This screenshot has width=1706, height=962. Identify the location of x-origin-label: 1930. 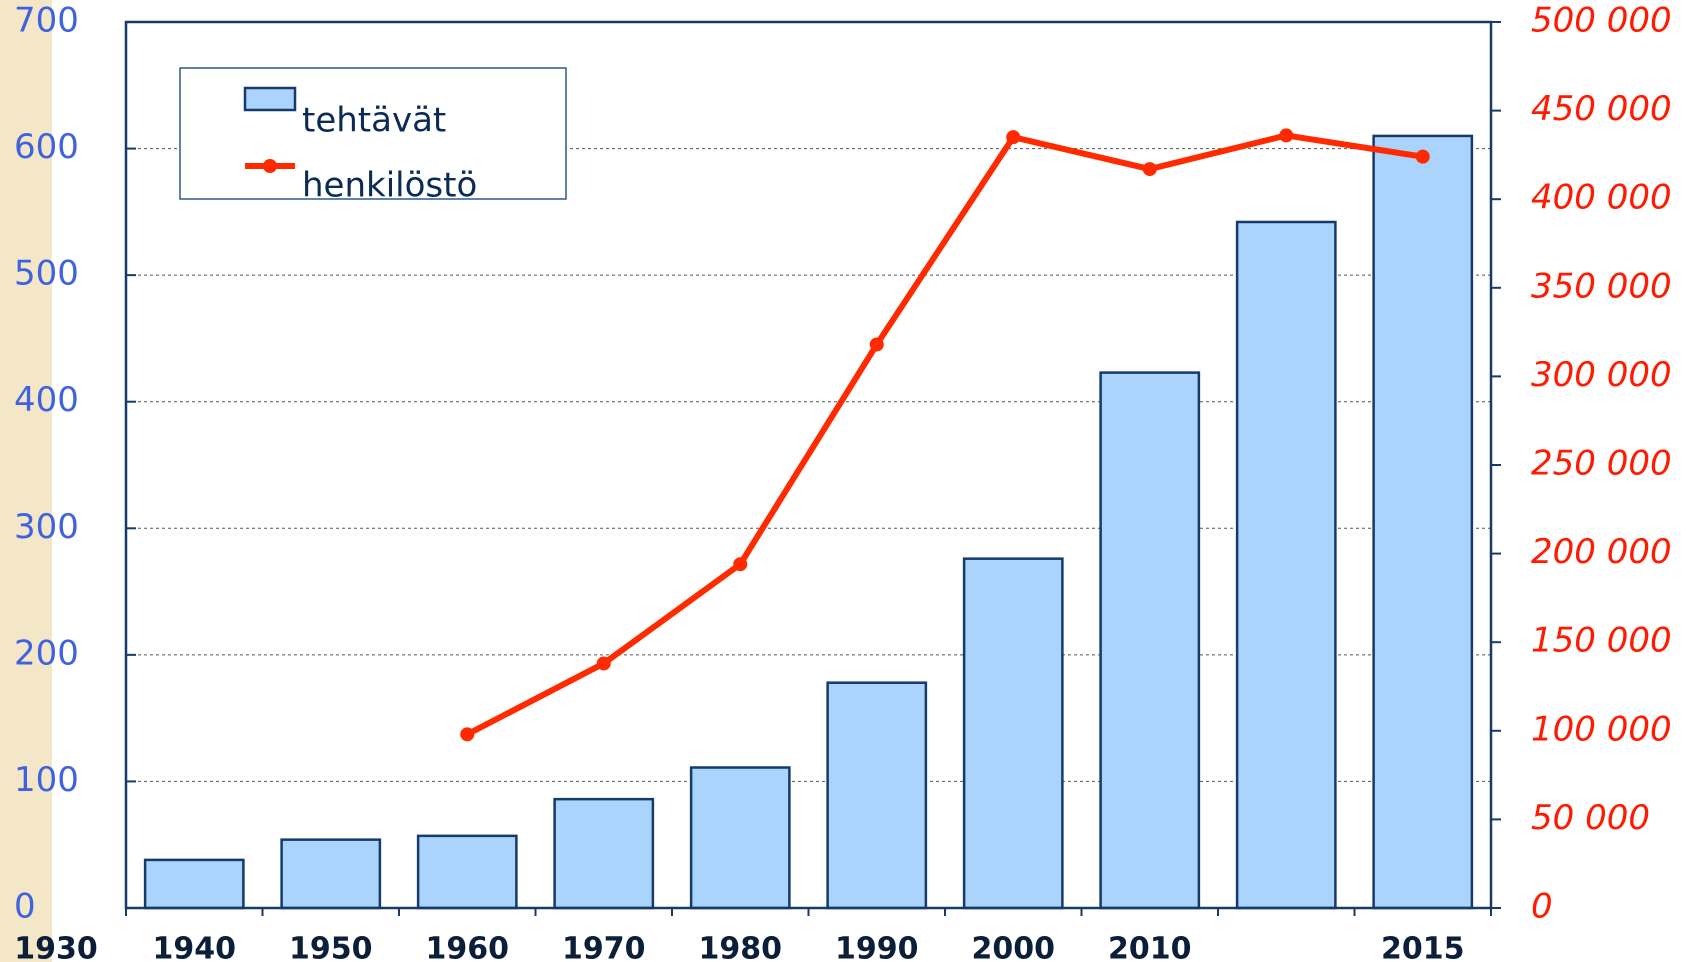
(56, 947).